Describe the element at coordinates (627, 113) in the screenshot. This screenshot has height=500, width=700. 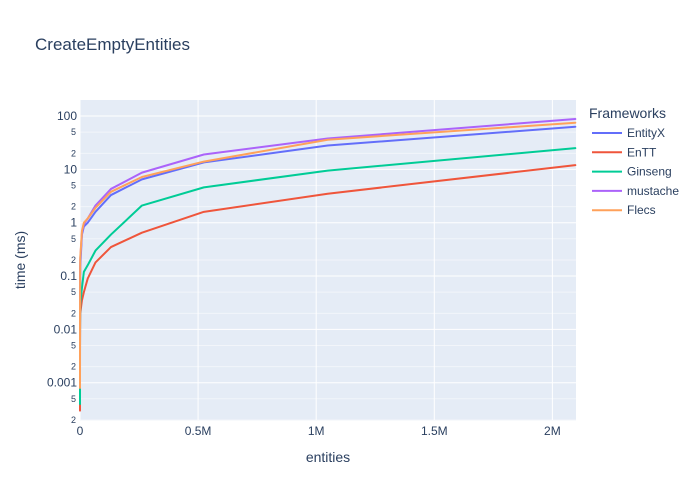
I see `legend-title: Frameworks` at that location.